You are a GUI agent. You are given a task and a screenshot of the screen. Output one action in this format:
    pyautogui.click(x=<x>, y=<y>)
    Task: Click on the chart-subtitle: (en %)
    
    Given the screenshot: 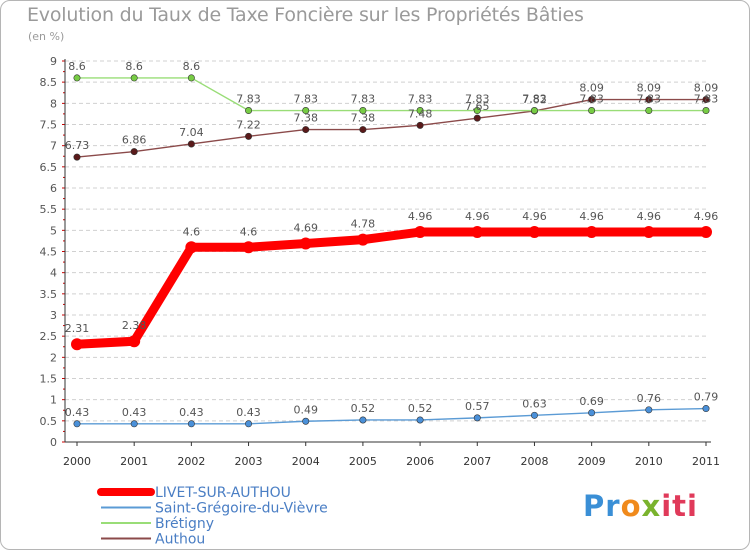 What is the action you would take?
    pyautogui.click(x=46, y=36)
    